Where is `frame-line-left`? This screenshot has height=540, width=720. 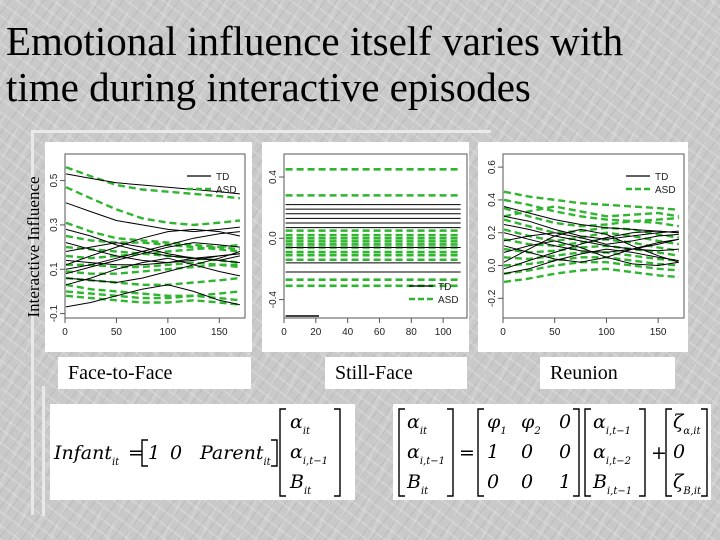
frame-line-left is located at coordinates (32, 322).